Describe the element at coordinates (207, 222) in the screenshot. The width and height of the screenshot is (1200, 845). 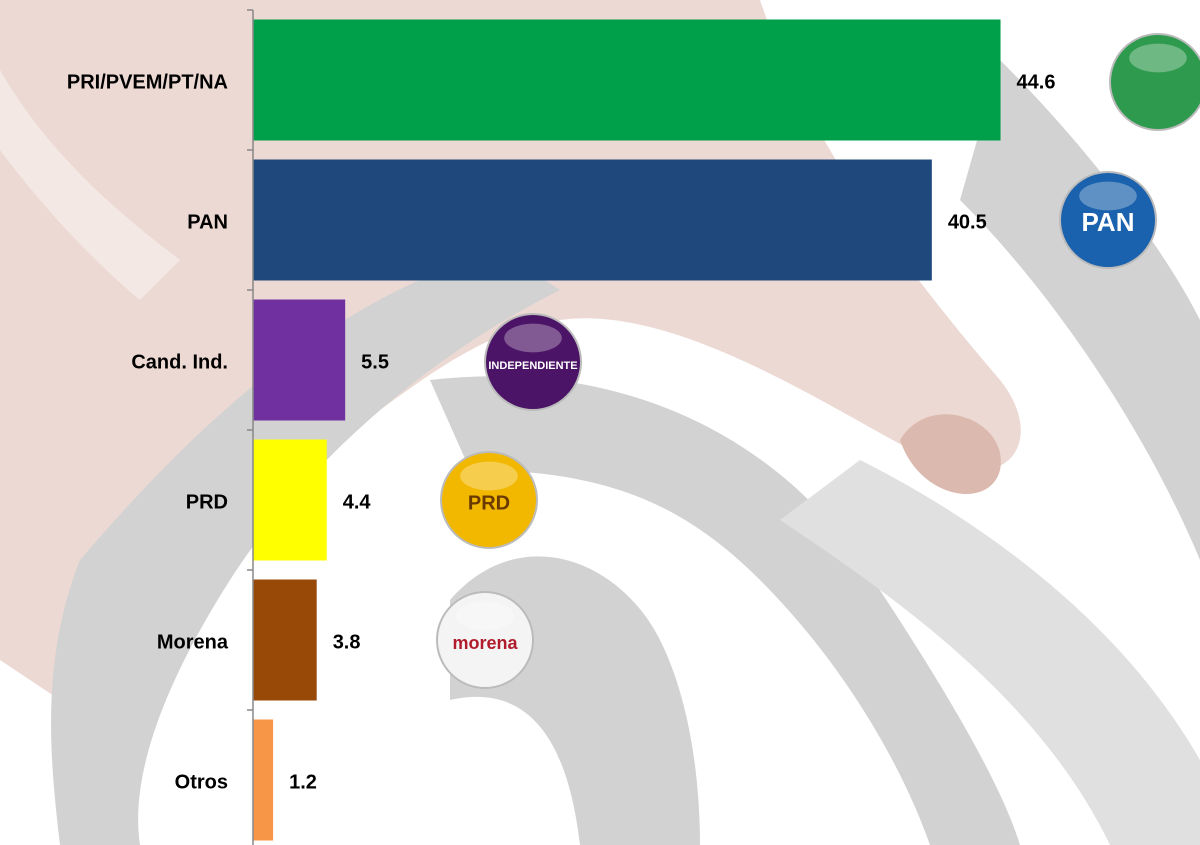
I see `category-label: PAN` at that location.